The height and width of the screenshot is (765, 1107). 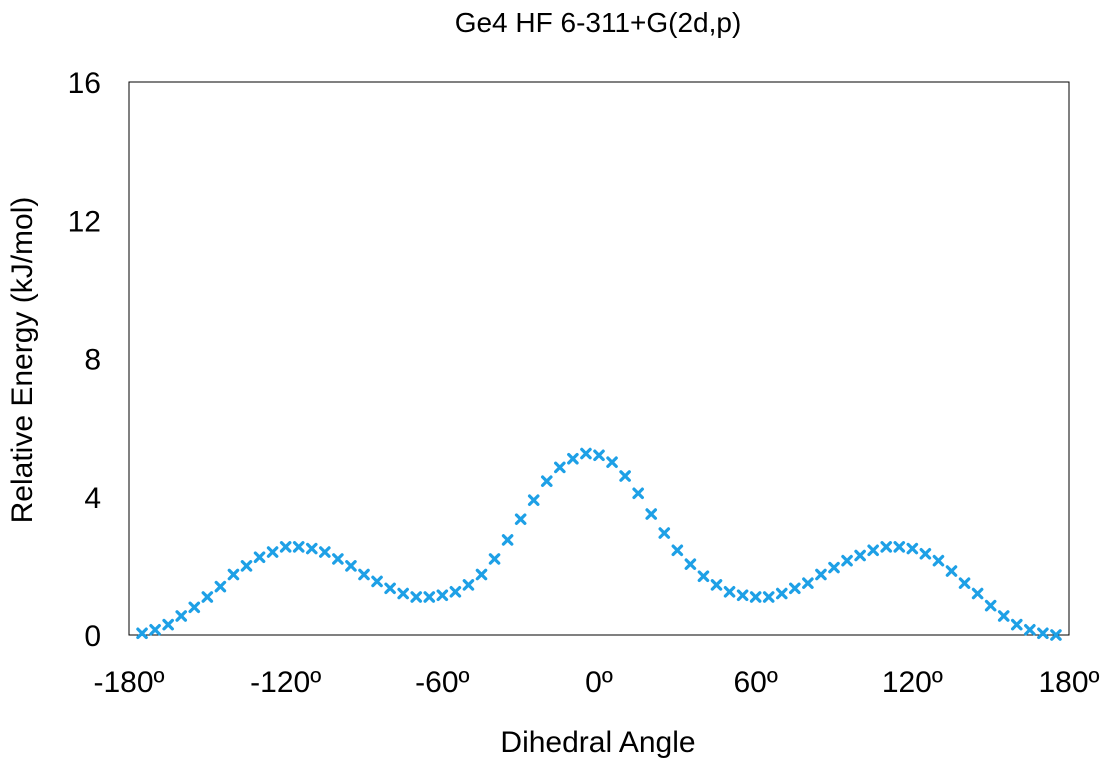 What do you see at coordinates (84, 221) in the screenshot?
I see `y-tick-label: 12` at bounding box center [84, 221].